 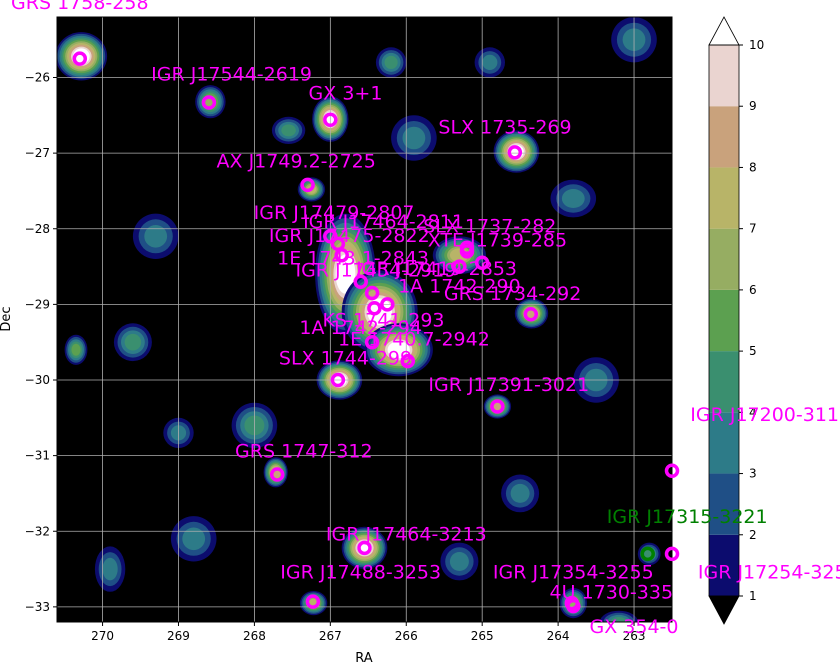 I want to click on source-label: KS 1741-293, so click(x=383, y=321).